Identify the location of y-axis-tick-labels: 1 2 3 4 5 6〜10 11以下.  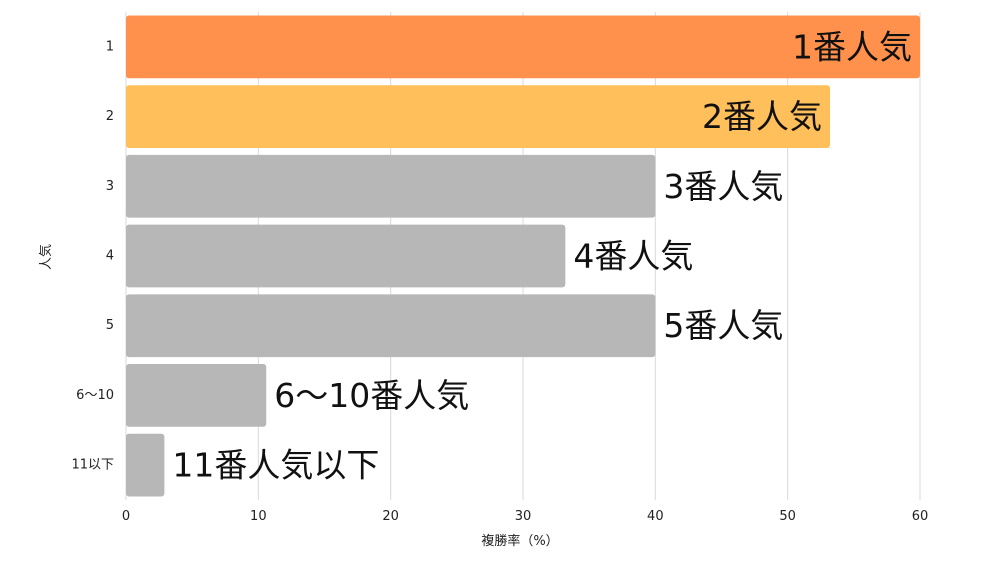
(92, 255).